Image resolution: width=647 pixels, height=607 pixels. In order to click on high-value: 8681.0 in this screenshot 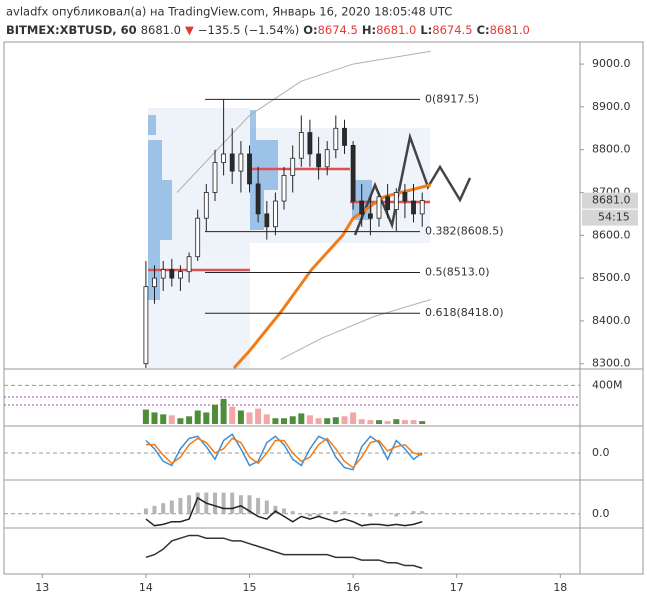, I will do `click(396, 30)`.